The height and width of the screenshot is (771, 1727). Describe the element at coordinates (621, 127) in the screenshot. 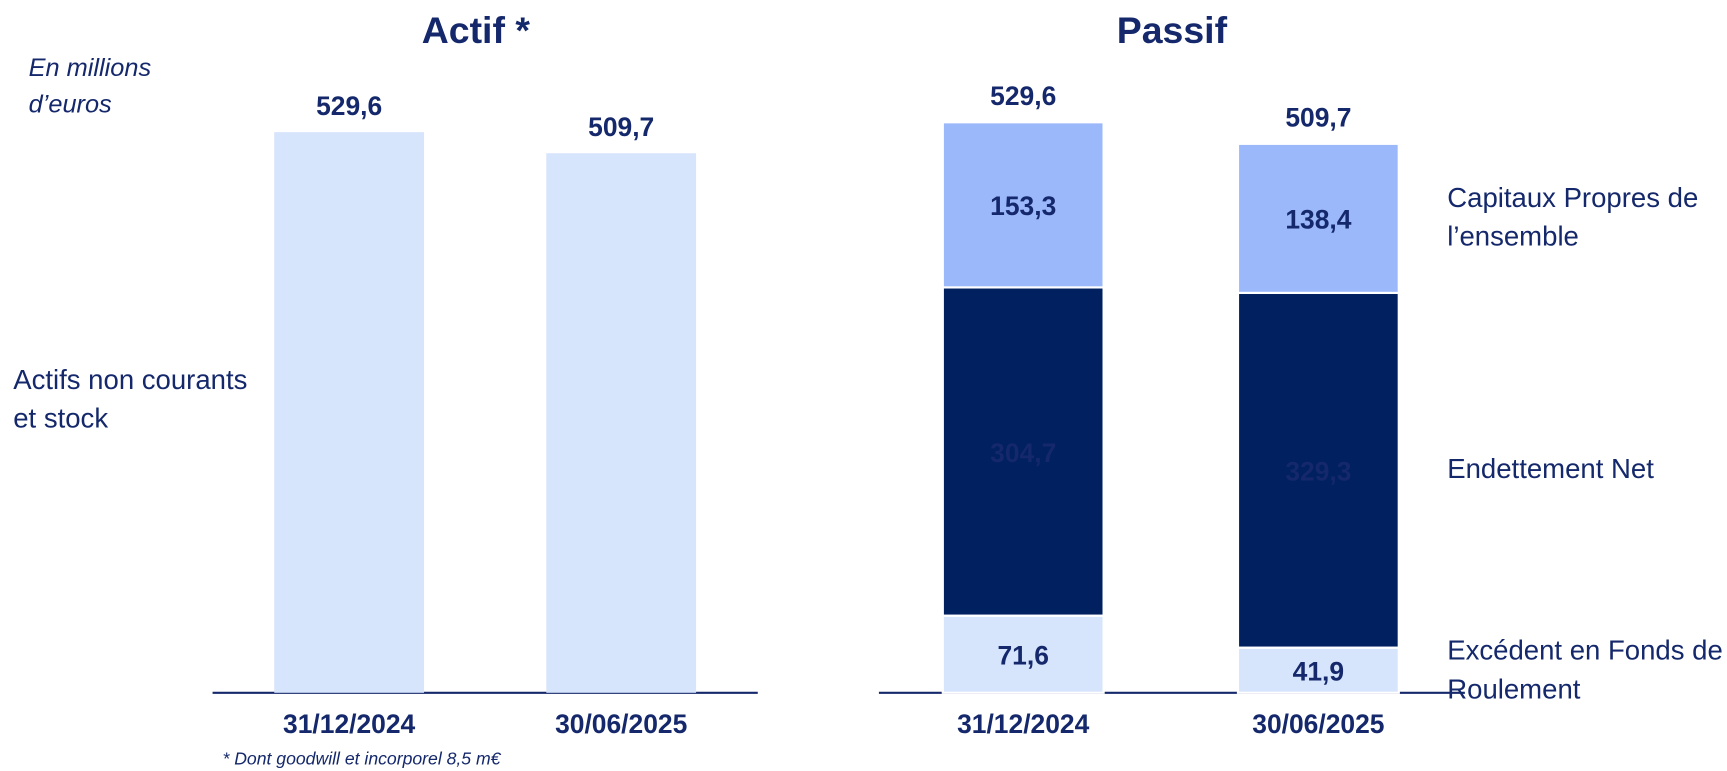

I see `value-label: 509,7` at that location.